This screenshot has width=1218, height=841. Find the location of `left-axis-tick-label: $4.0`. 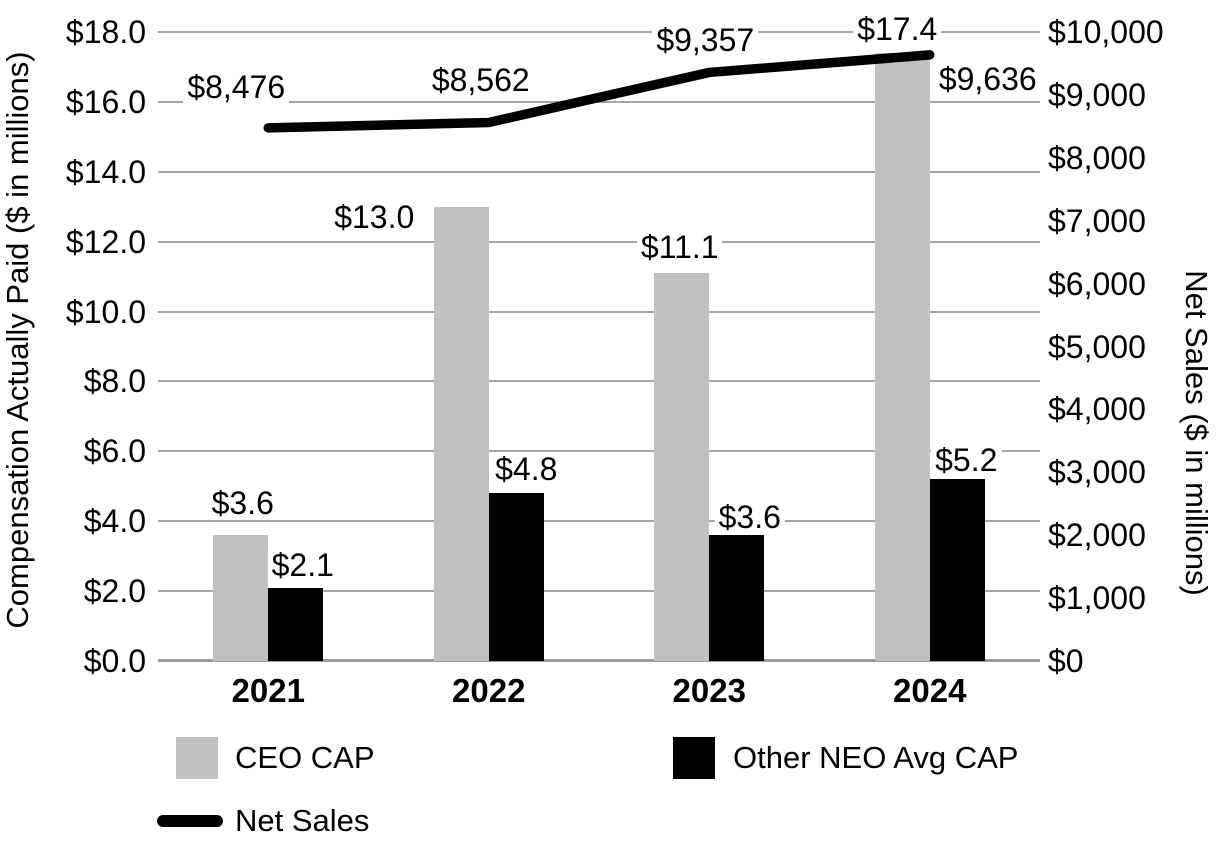

left-axis-tick-label: $4.0 is located at coordinates (114, 521).